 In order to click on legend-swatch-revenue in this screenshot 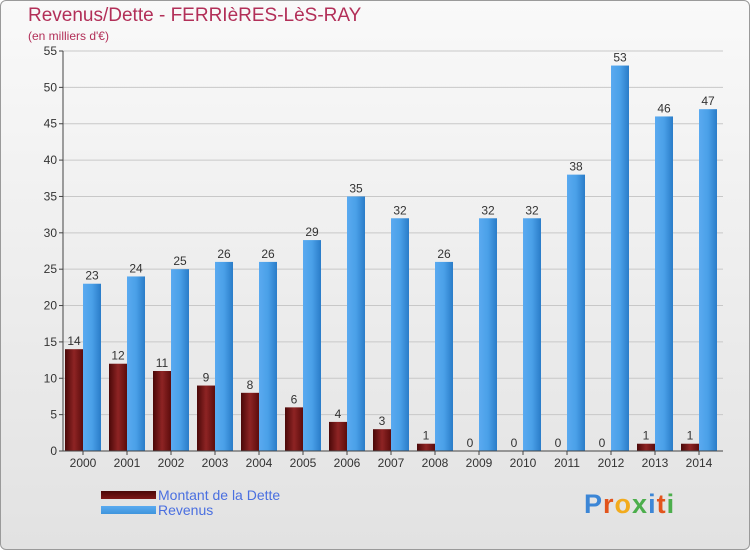, I will do `click(128, 509)`.